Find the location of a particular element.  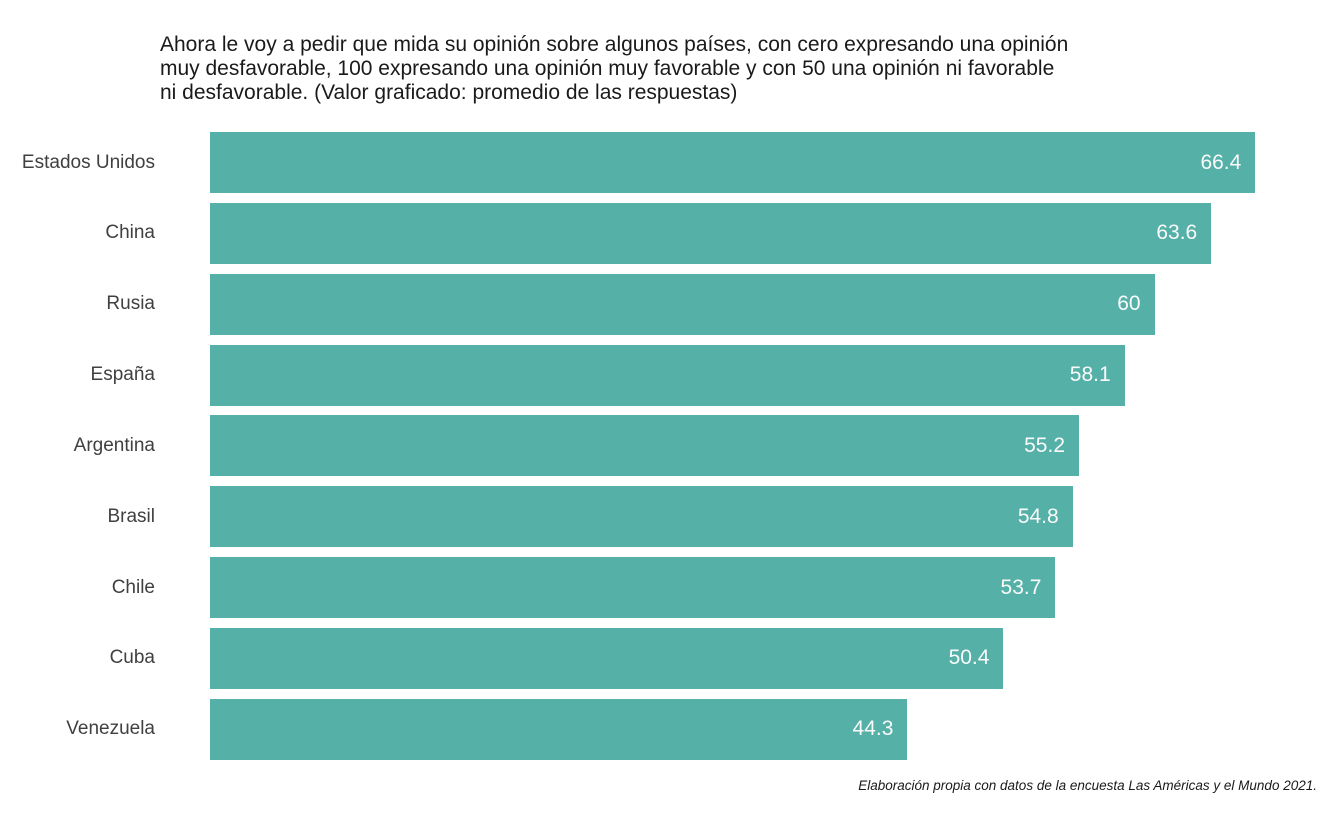

bar-row: China 63.6 is located at coordinates (656, 233).